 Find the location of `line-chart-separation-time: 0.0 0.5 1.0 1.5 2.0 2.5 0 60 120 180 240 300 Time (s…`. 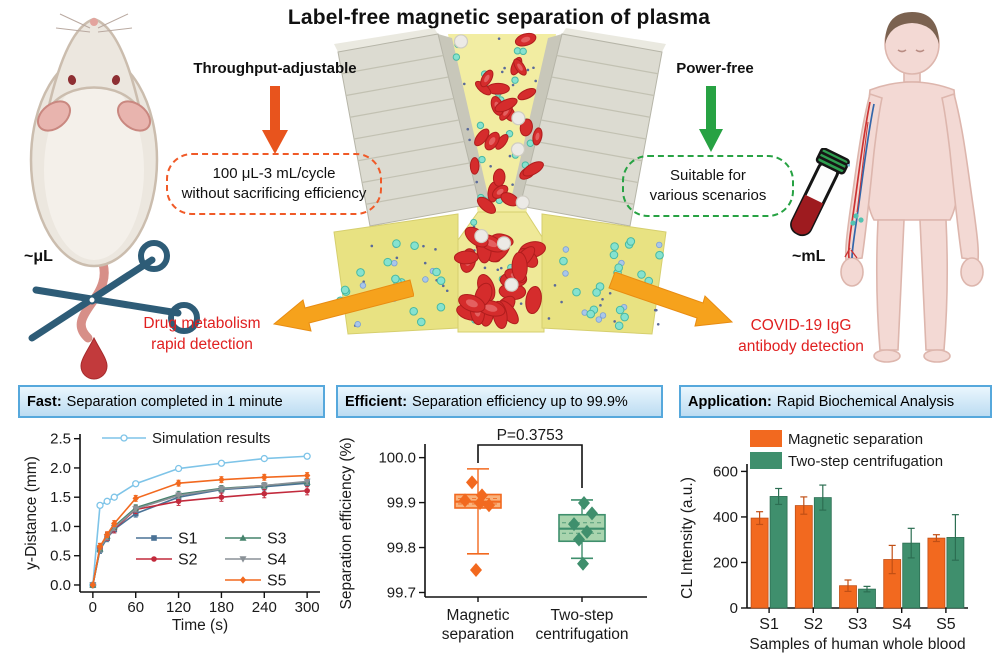

line-chart-separation-time: 0.0 0.5 1.0 1.5 2.0 2.5 0 60 120 180 240 300 Time (s… is located at coordinates (171, 532).